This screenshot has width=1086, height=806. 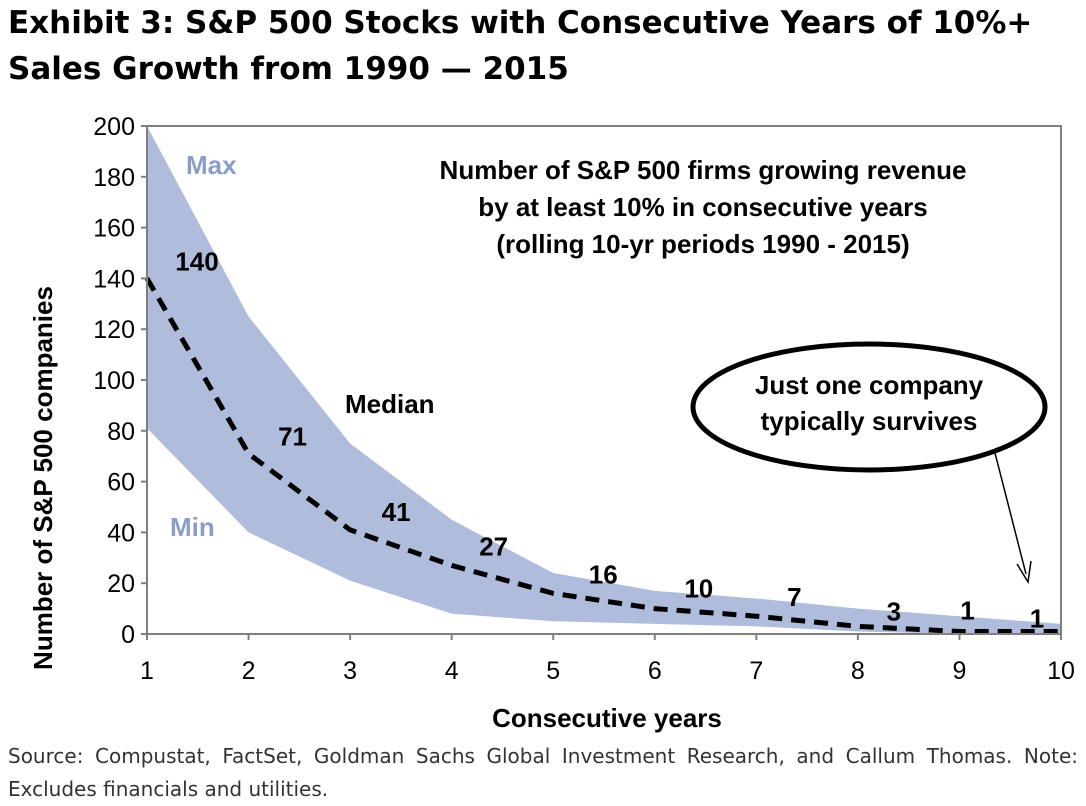 I want to click on band-max-label: Max, so click(x=211, y=165).